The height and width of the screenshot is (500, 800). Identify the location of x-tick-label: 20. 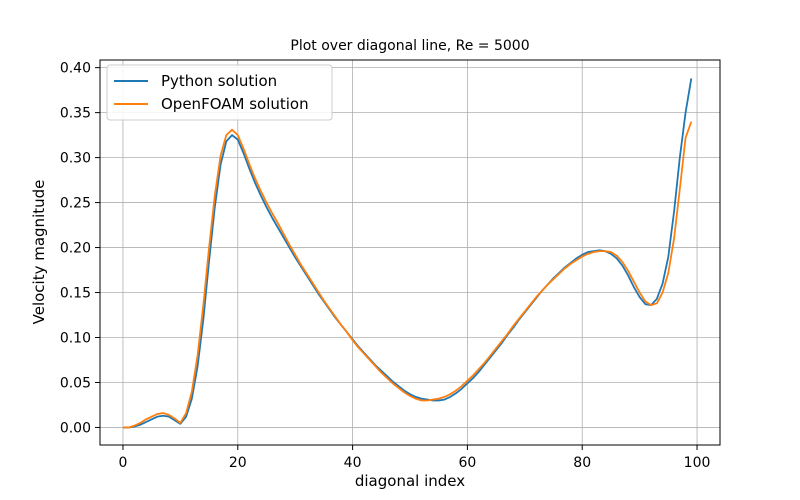
(238, 463).